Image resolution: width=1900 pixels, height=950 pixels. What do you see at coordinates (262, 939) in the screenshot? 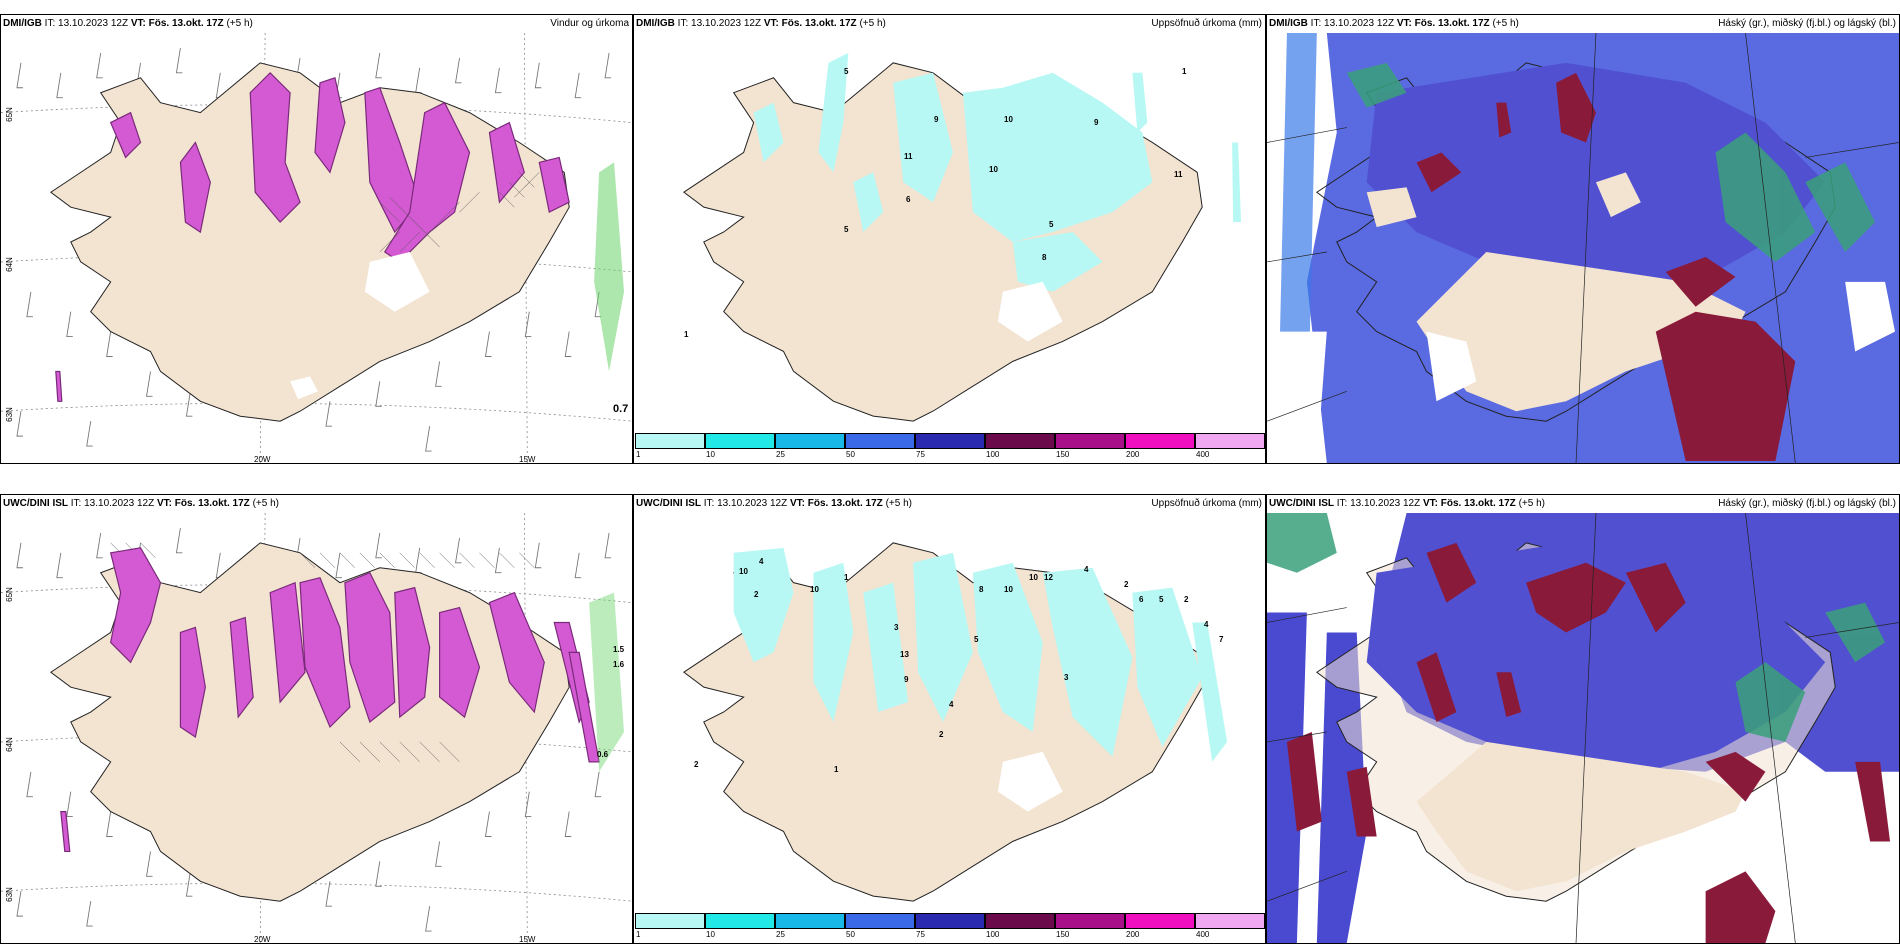
I see `lon-label: 20W` at bounding box center [262, 939].